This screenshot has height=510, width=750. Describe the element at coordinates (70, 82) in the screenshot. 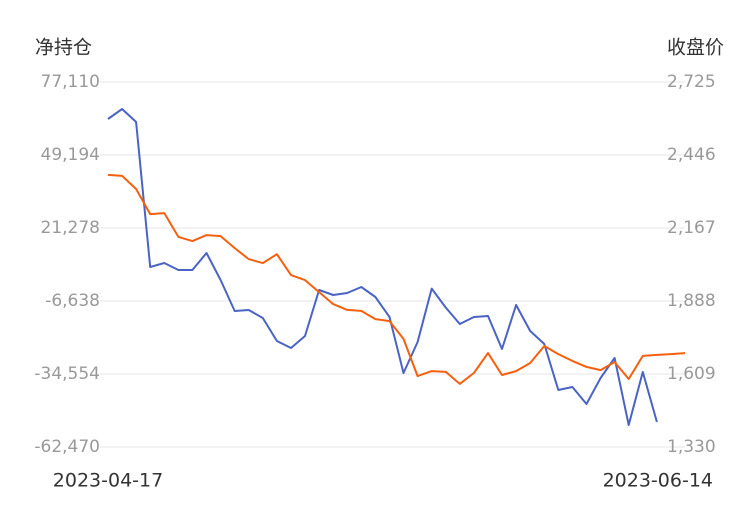

I see `y-tick-label: 77,110` at that location.